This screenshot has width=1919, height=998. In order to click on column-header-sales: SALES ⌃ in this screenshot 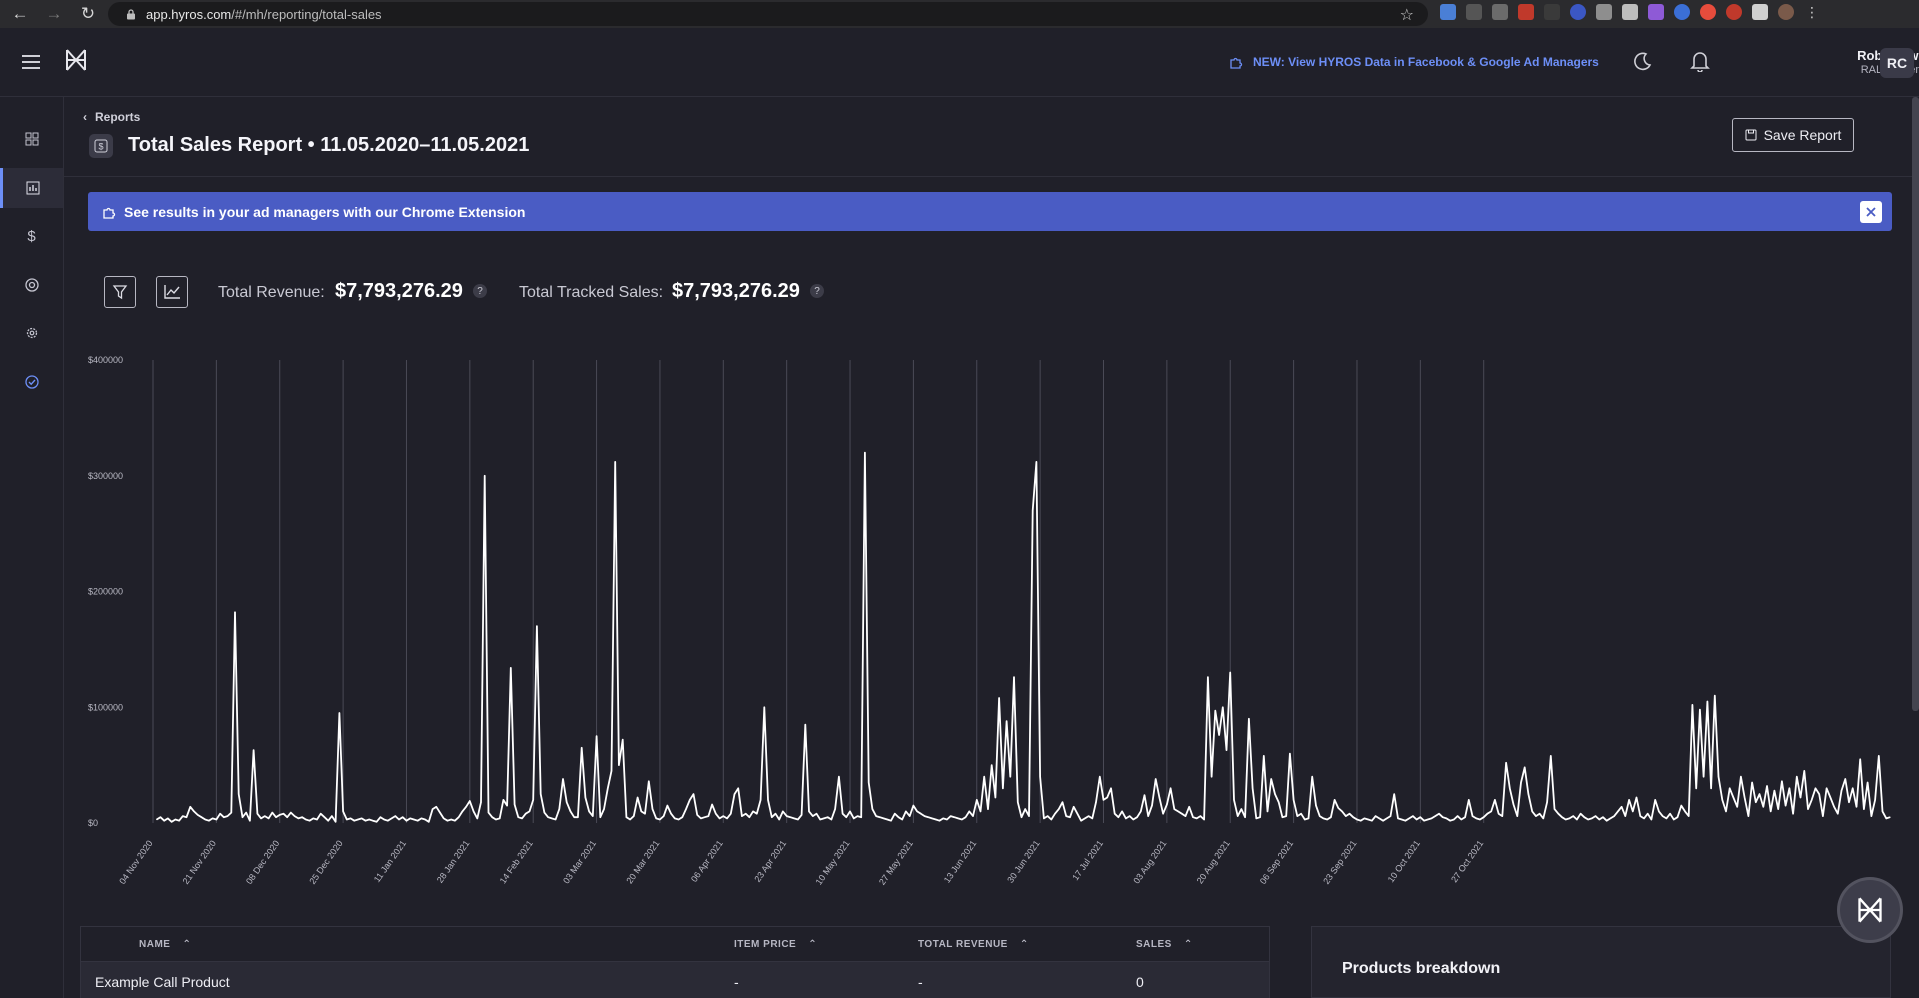, I will do `click(1164, 944)`.